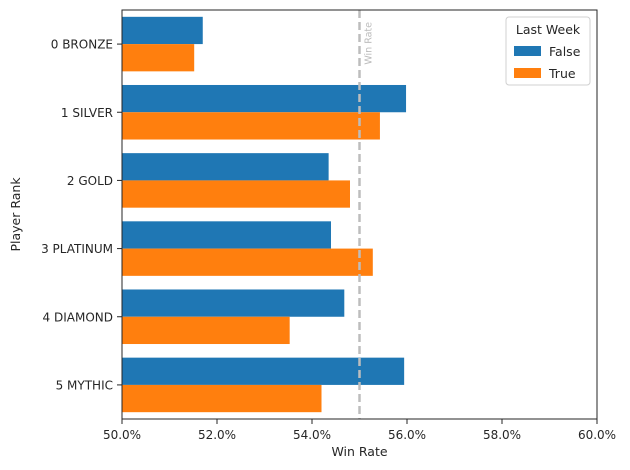 This screenshot has width=630, height=470. What do you see at coordinates (597, 435) in the screenshot?
I see `x-tick-label: 60.0%` at bounding box center [597, 435].